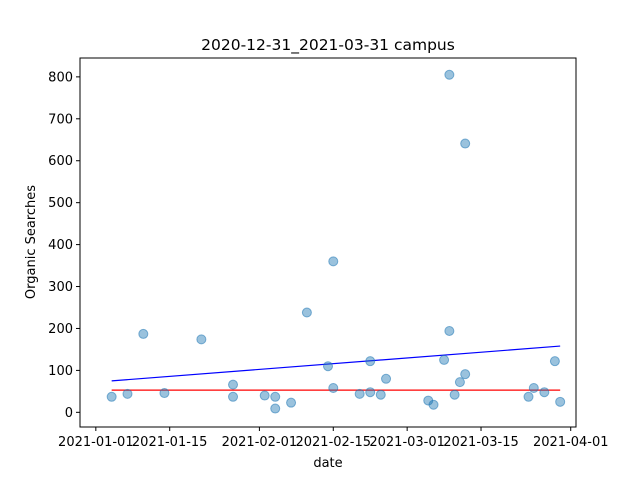 This screenshot has width=640, height=480. Describe the element at coordinates (69, 413) in the screenshot. I see `y-tick-label: 0` at that location.